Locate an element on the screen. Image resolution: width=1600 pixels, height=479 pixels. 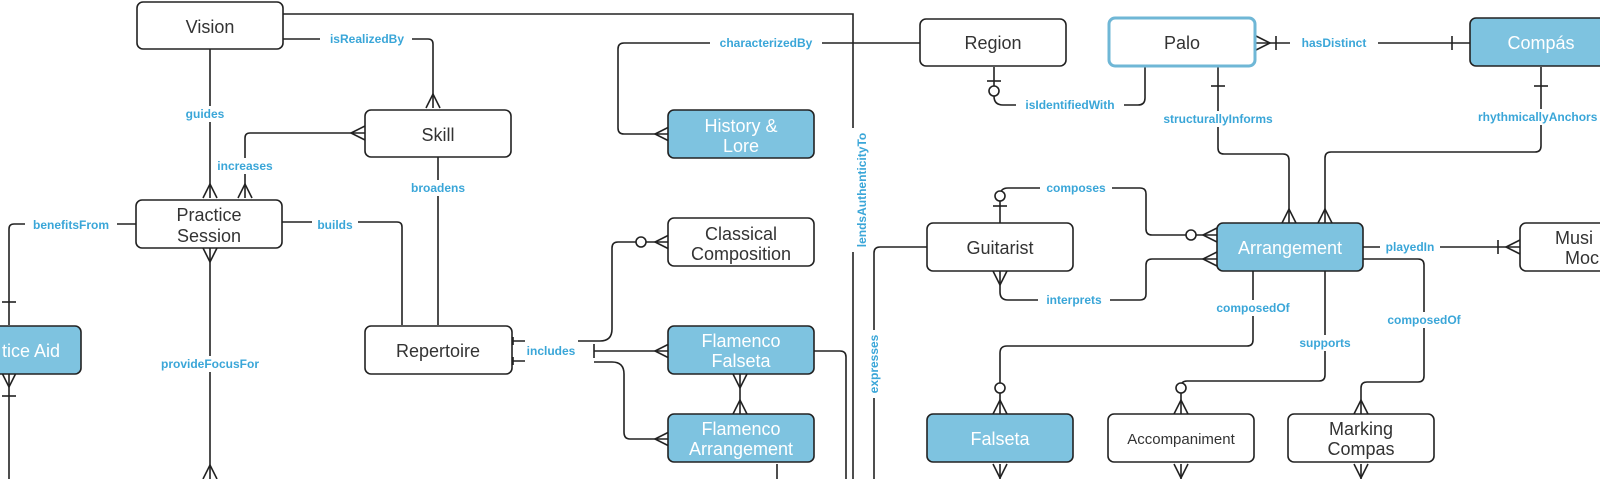
crow-skill-top is located at coordinates (433, 100).